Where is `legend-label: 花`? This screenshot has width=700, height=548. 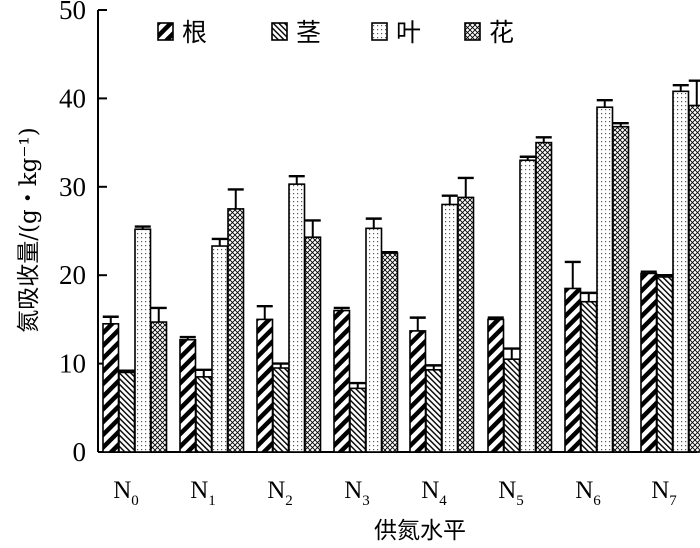 legend-label: 花 is located at coordinates (501, 32).